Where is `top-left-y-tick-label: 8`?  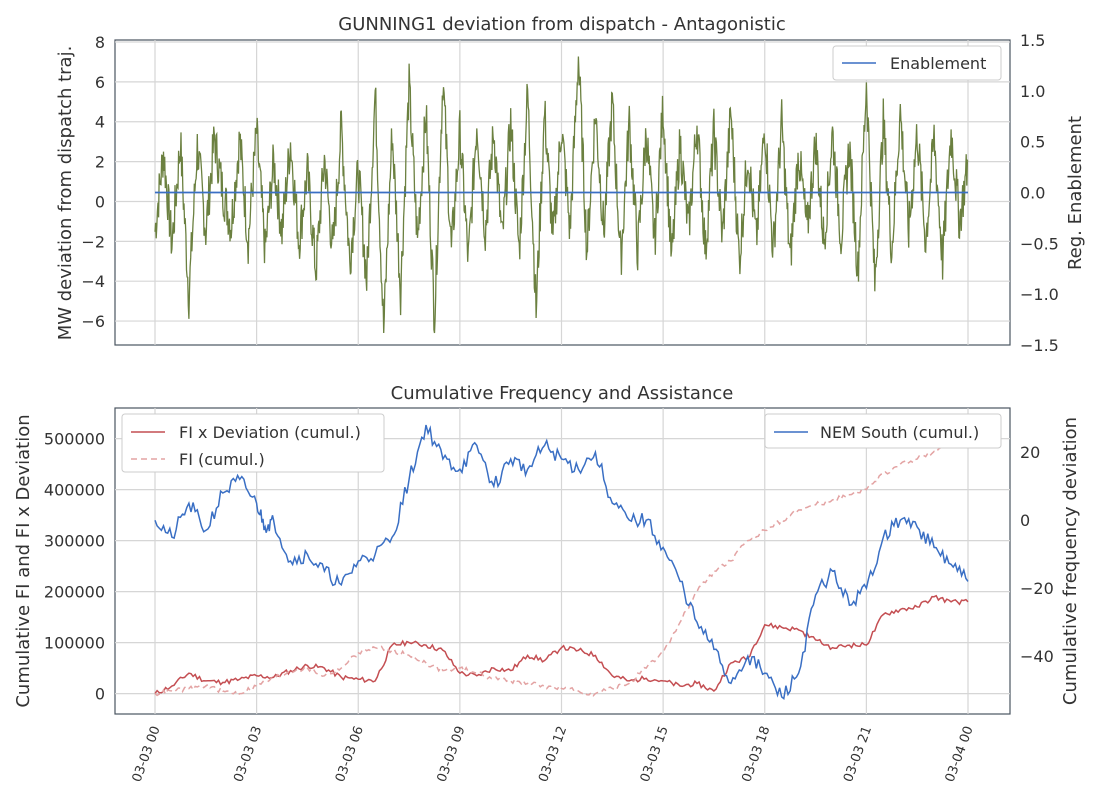 top-left-y-tick-label: 8 is located at coordinates (100, 42).